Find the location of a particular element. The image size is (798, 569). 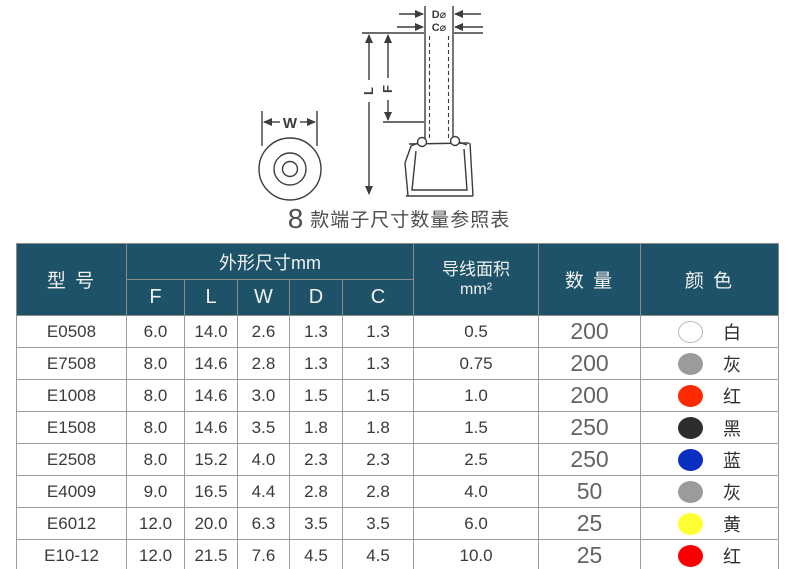

middle-circle is located at coordinates (290, 169).